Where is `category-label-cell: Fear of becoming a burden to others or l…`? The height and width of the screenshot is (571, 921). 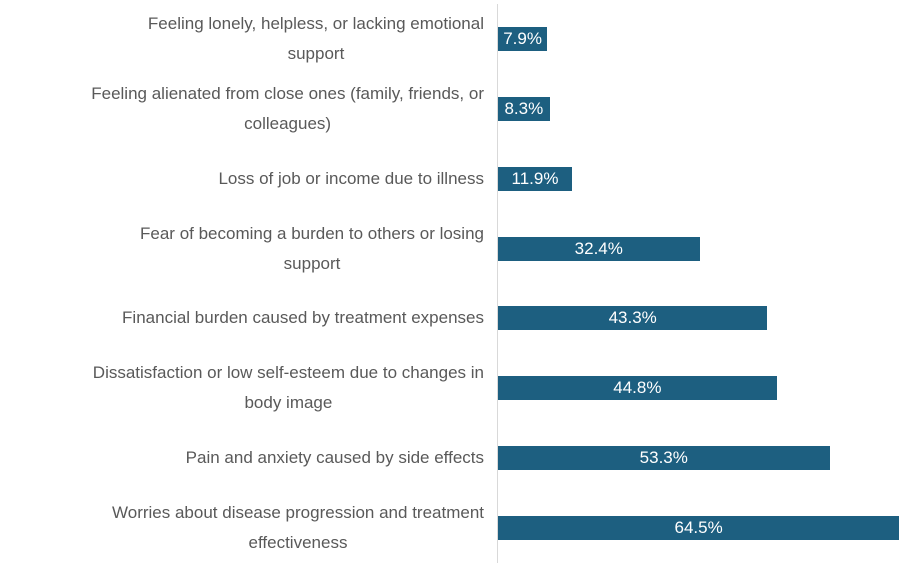
category-label-cell: Fear of becoming a burden to others or l… is located at coordinates (248, 249).